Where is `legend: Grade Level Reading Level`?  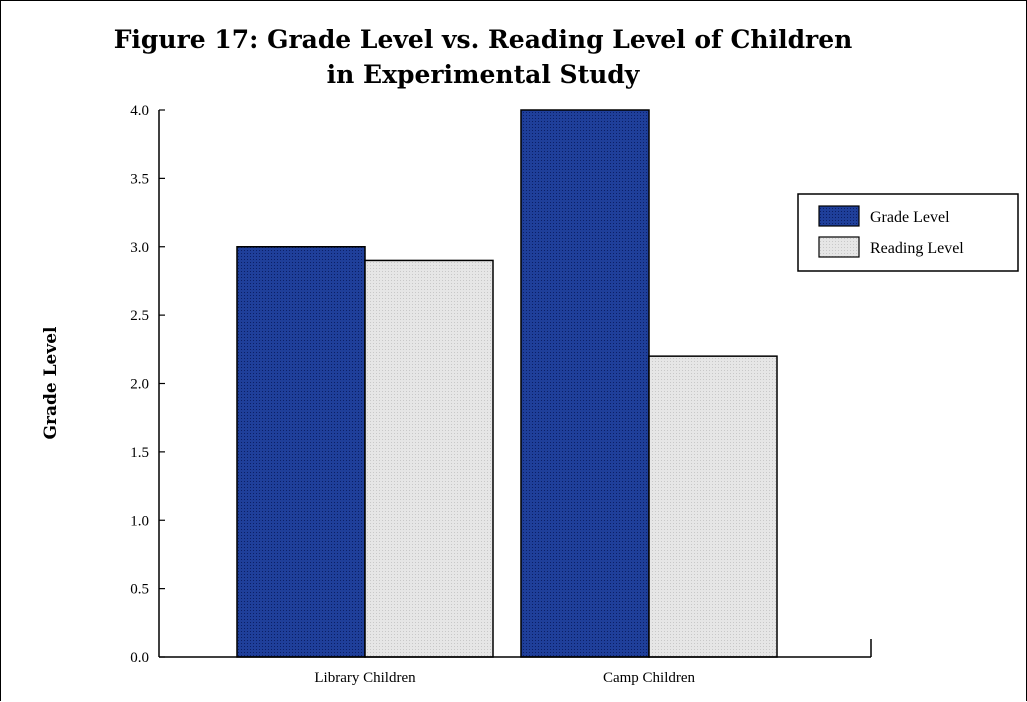 legend: Grade Level Reading Level is located at coordinates (908, 232).